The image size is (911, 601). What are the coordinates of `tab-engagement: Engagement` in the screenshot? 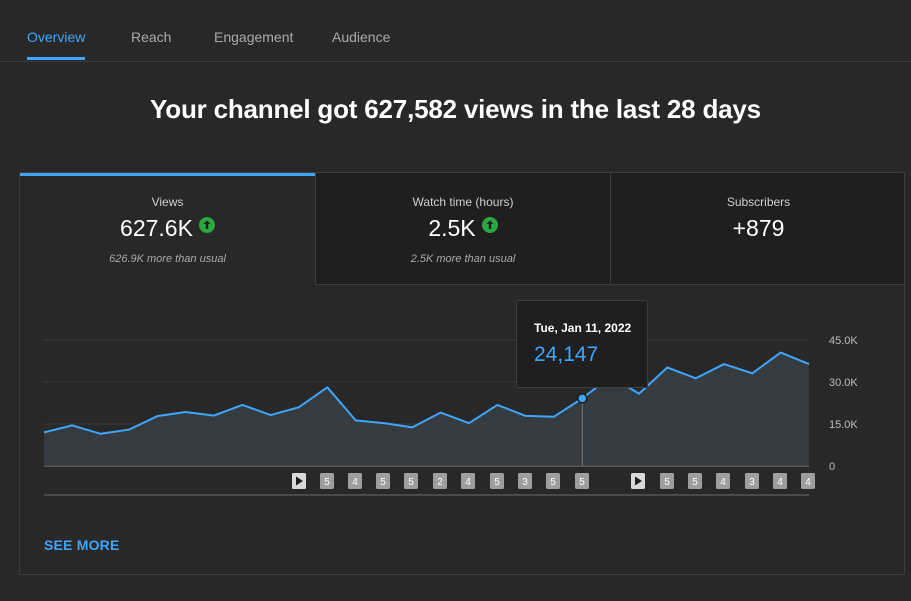 It's located at (254, 37).